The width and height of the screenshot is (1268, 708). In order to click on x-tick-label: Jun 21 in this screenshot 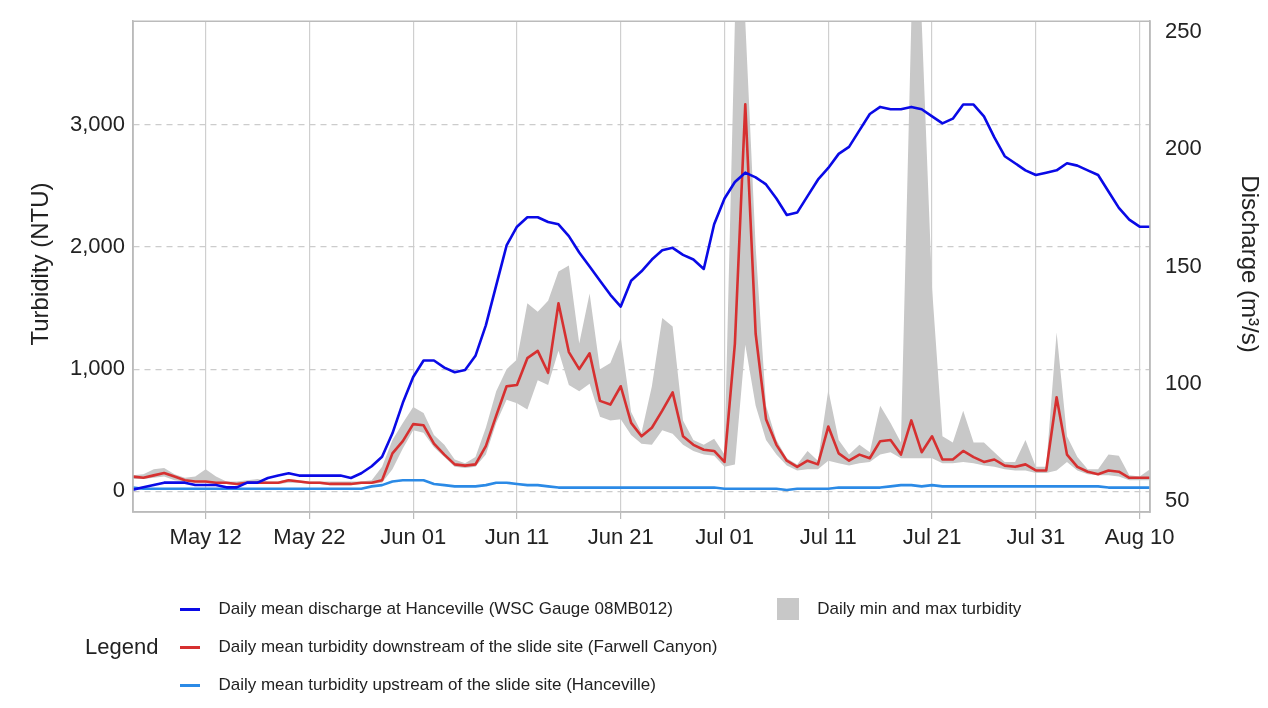, I will do `click(620, 537)`.